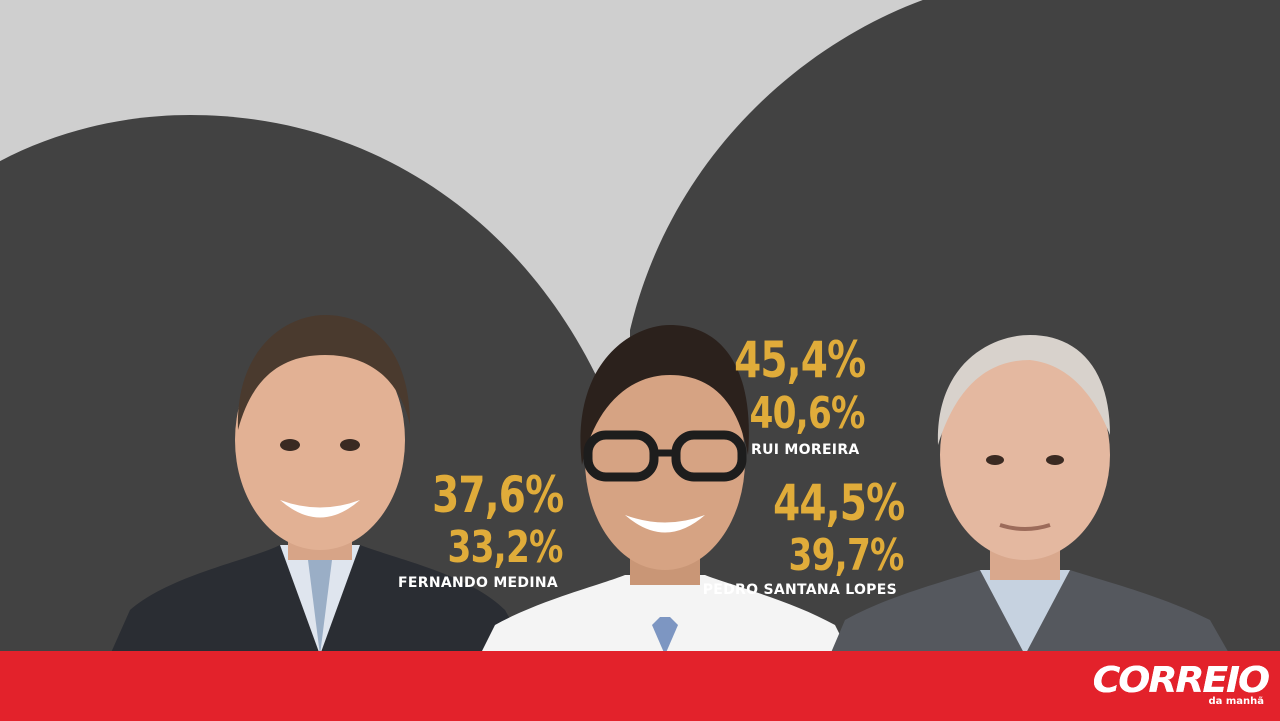 The height and width of the screenshot is (721, 1280). What do you see at coordinates (799, 360) in the screenshot?
I see `moreira-top-value: 45,4%` at bounding box center [799, 360].